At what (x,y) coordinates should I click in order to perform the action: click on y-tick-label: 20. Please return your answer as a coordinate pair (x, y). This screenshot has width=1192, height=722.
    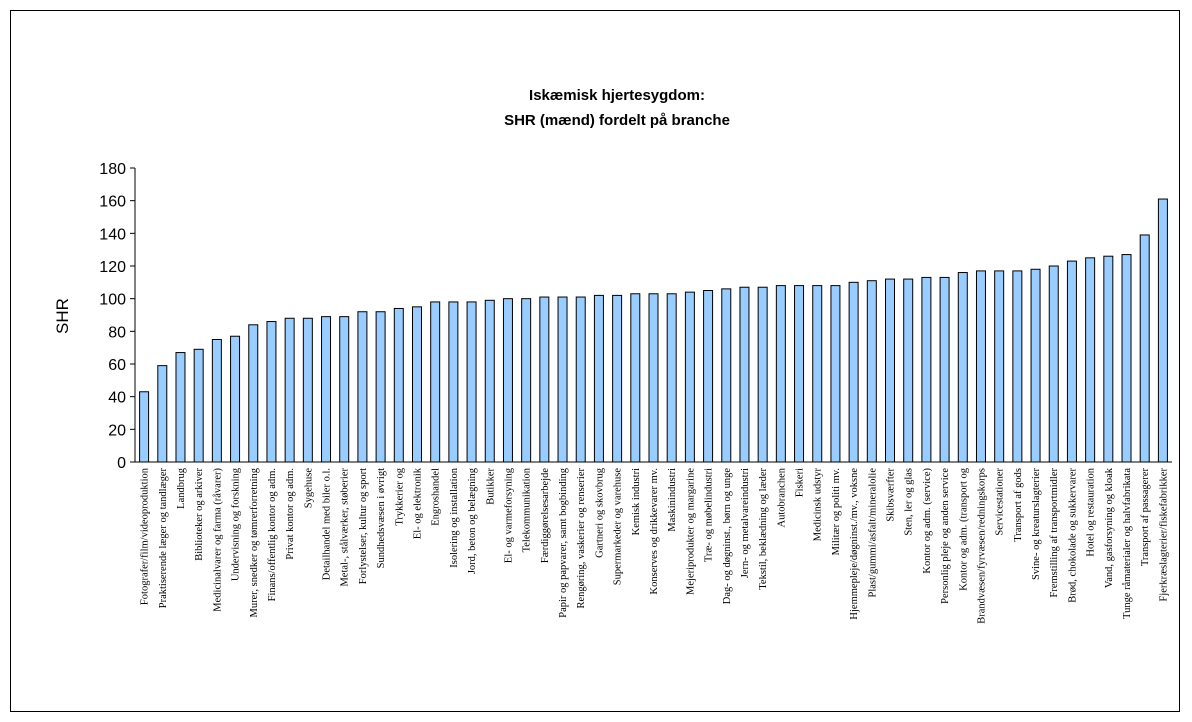
    Looking at the image, I should click on (117, 430).